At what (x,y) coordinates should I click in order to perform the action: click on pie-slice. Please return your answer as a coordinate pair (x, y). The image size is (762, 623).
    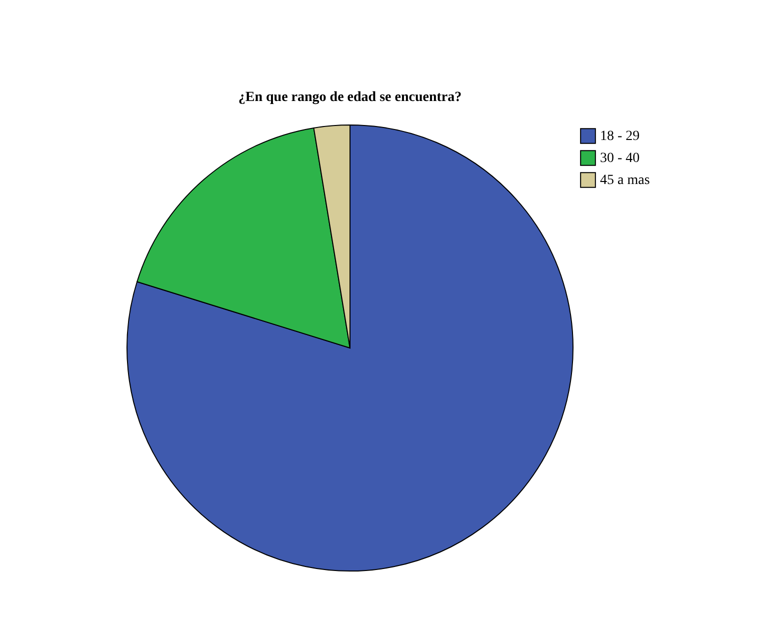
    Looking at the image, I should click on (243, 237).